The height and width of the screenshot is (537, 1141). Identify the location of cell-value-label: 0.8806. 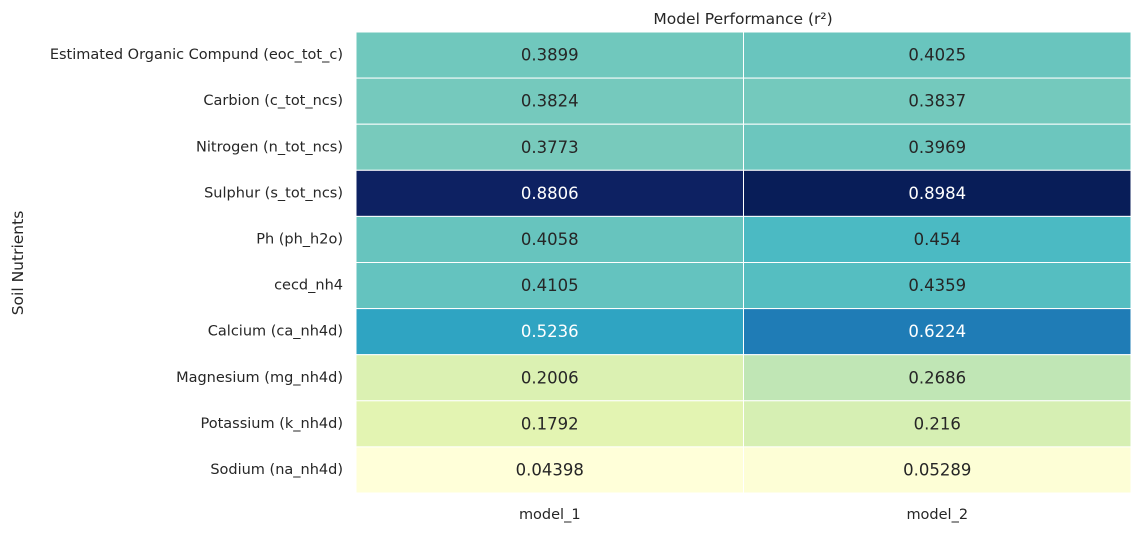
(550, 193).